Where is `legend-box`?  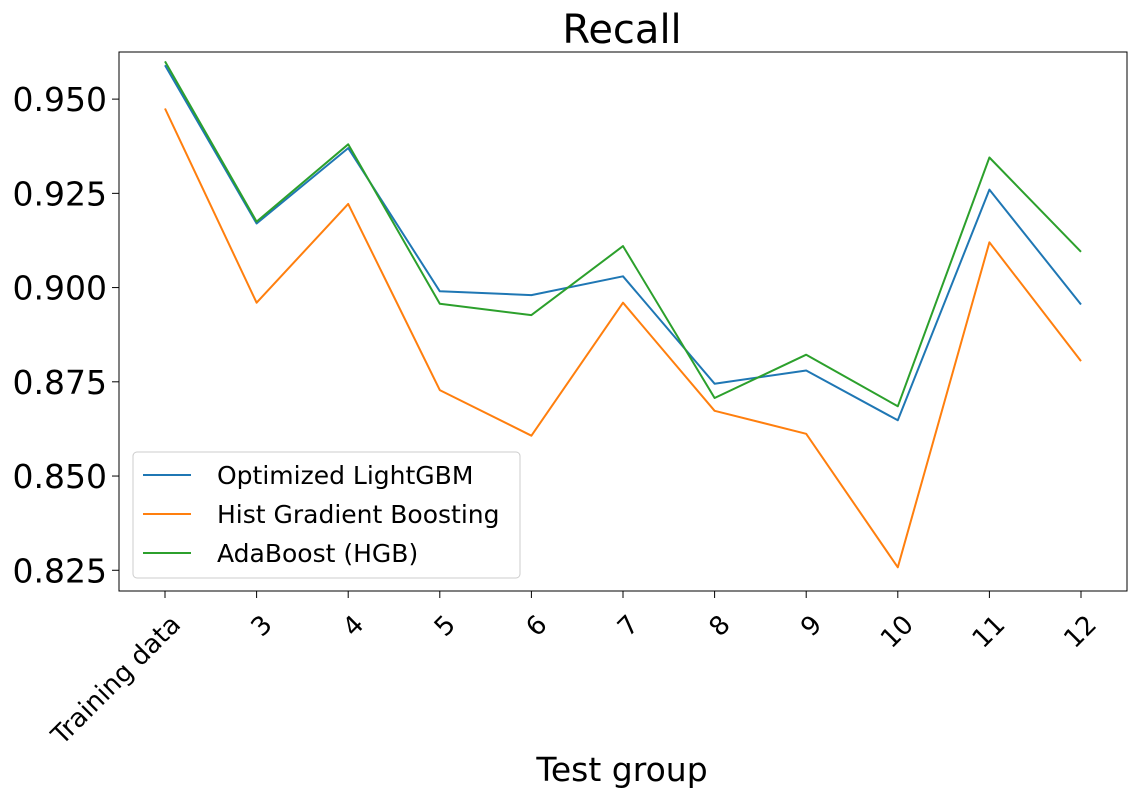
legend-box is located at coordinates (326, 515).